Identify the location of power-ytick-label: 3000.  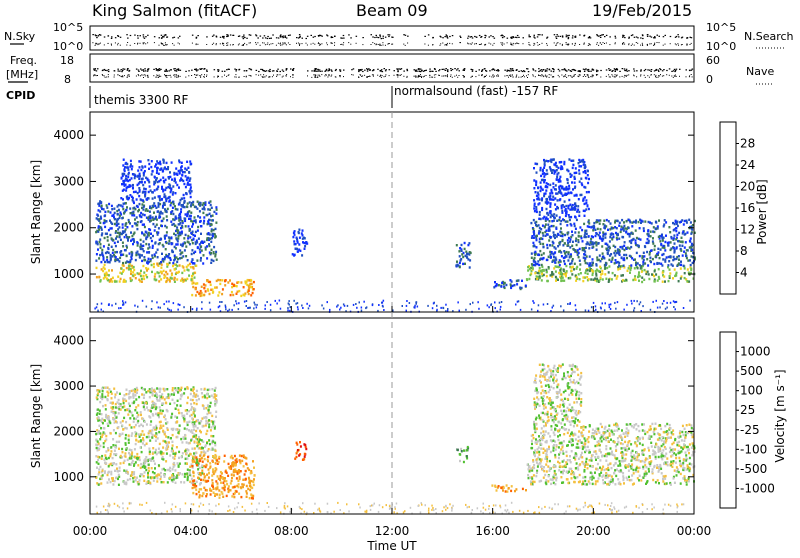
(68, 181).